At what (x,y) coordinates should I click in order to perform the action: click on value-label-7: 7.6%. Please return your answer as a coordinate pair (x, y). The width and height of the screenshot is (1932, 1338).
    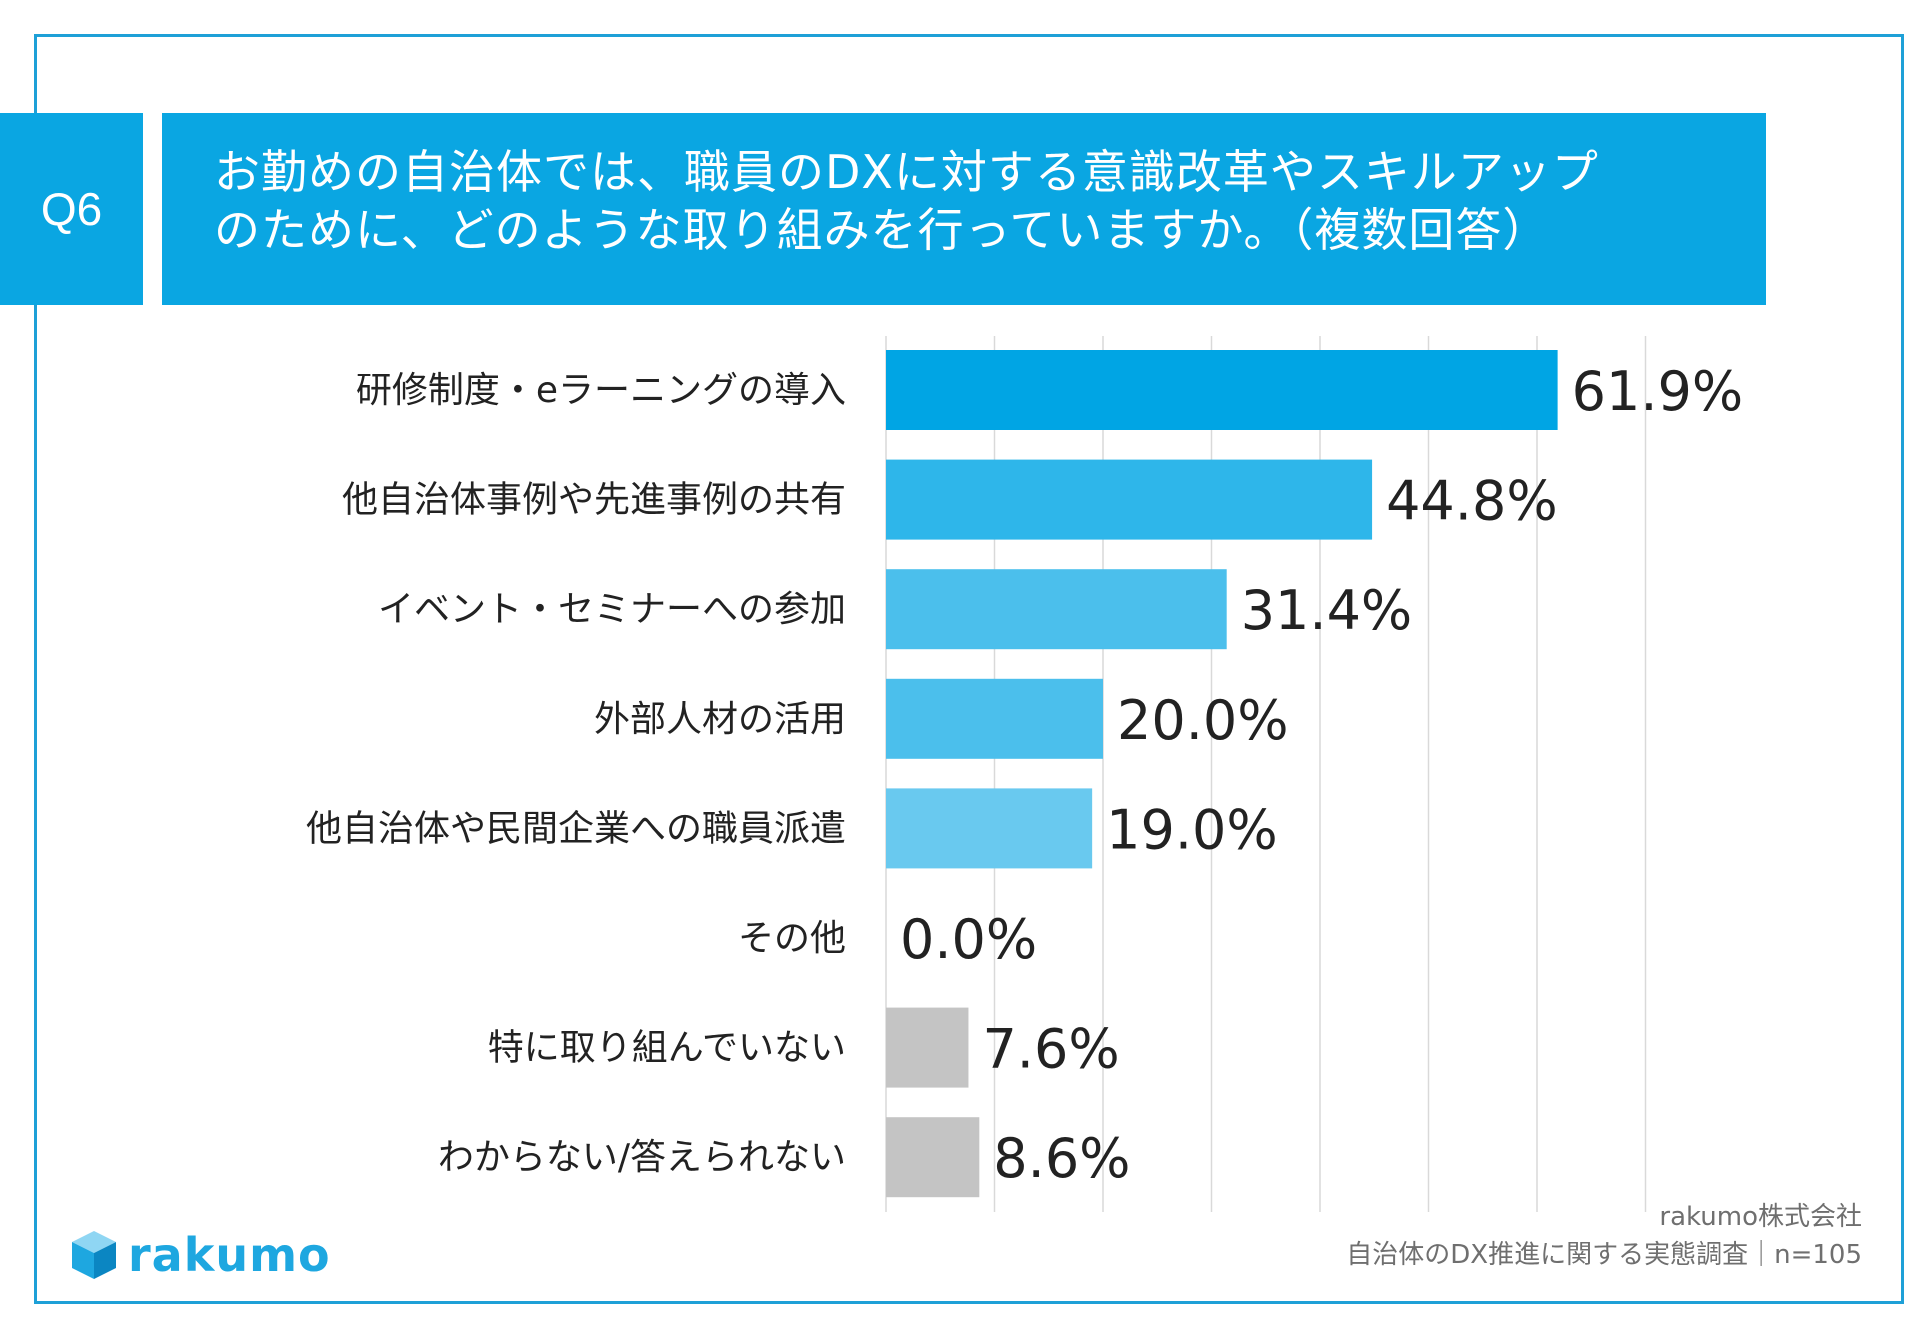
    Looking at the image, I should click on (1050, 1049).